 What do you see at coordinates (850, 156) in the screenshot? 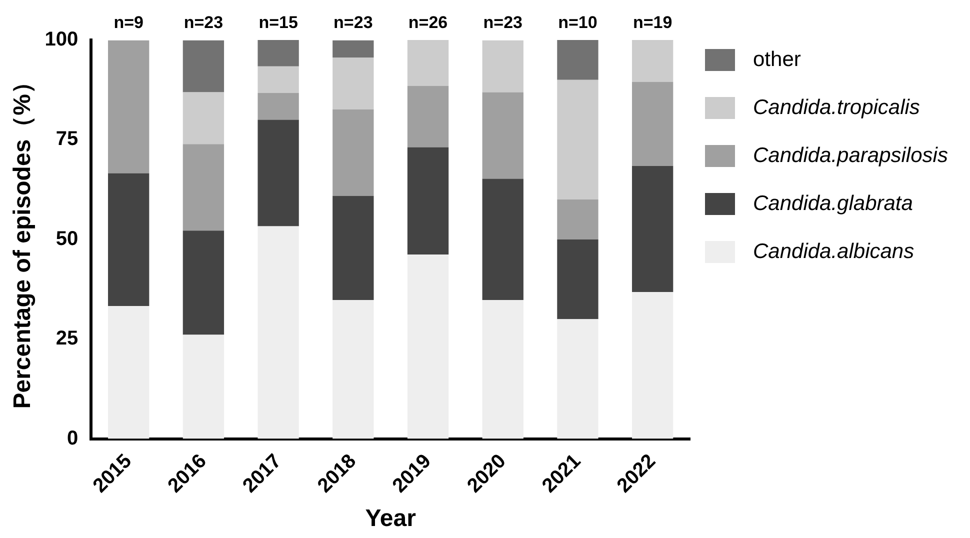
I see `legend-label: Candida.parapsilosis` at bounding box center [850, 156].